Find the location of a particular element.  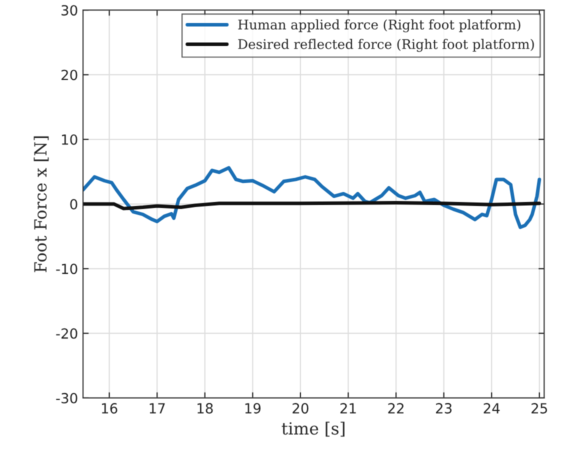

y-tick-label: -30 is located at coordinates (67, 398).